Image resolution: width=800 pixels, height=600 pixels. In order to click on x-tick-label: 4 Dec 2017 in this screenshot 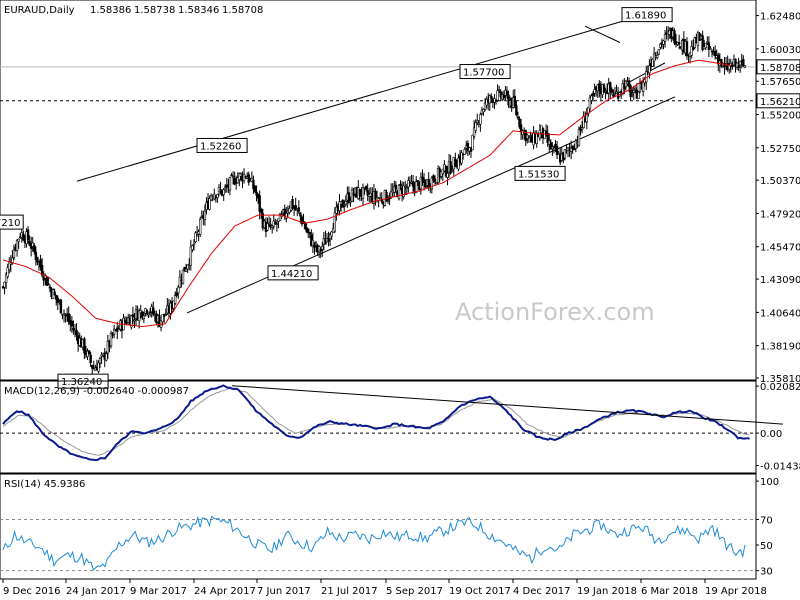, I will do `click(542, 591)`.